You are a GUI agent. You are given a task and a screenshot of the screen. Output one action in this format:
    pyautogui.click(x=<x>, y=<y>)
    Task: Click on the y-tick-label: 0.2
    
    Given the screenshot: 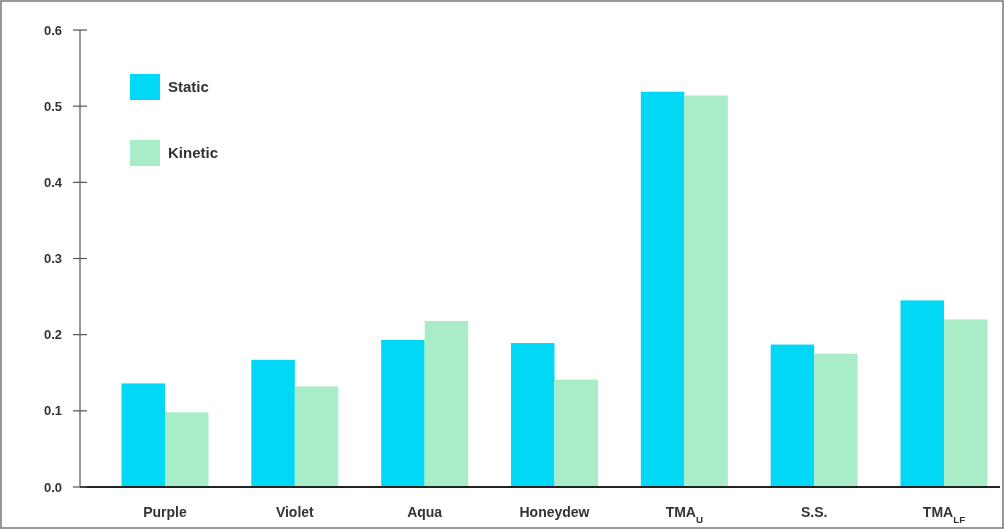 What is the action you would take?
    pyautogui.click(x=52, y=335)
    